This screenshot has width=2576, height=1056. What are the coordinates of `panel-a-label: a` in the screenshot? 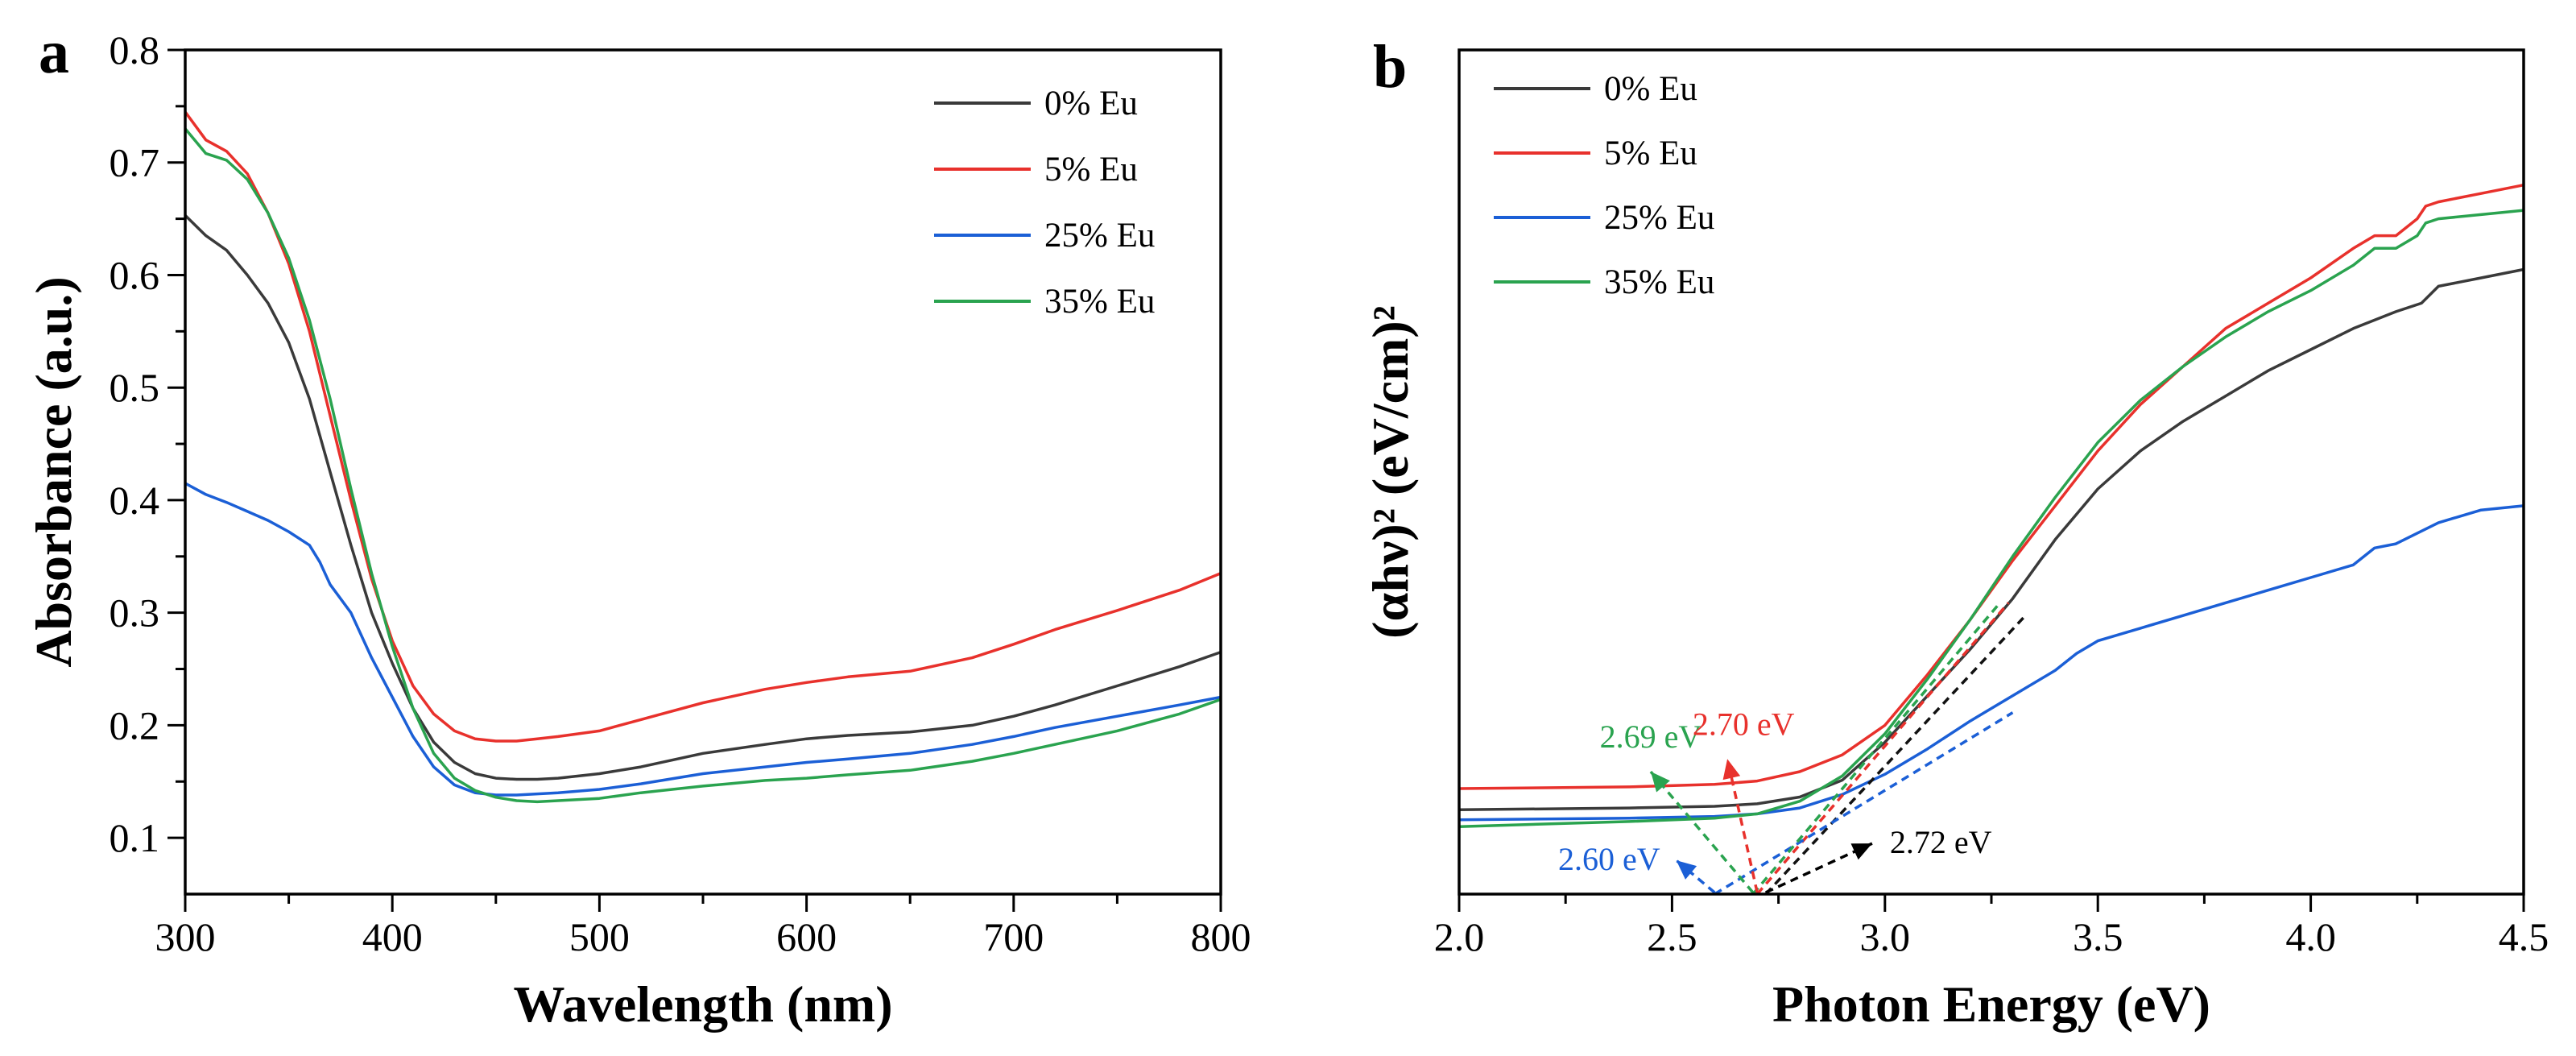 It's located at (54, 52).